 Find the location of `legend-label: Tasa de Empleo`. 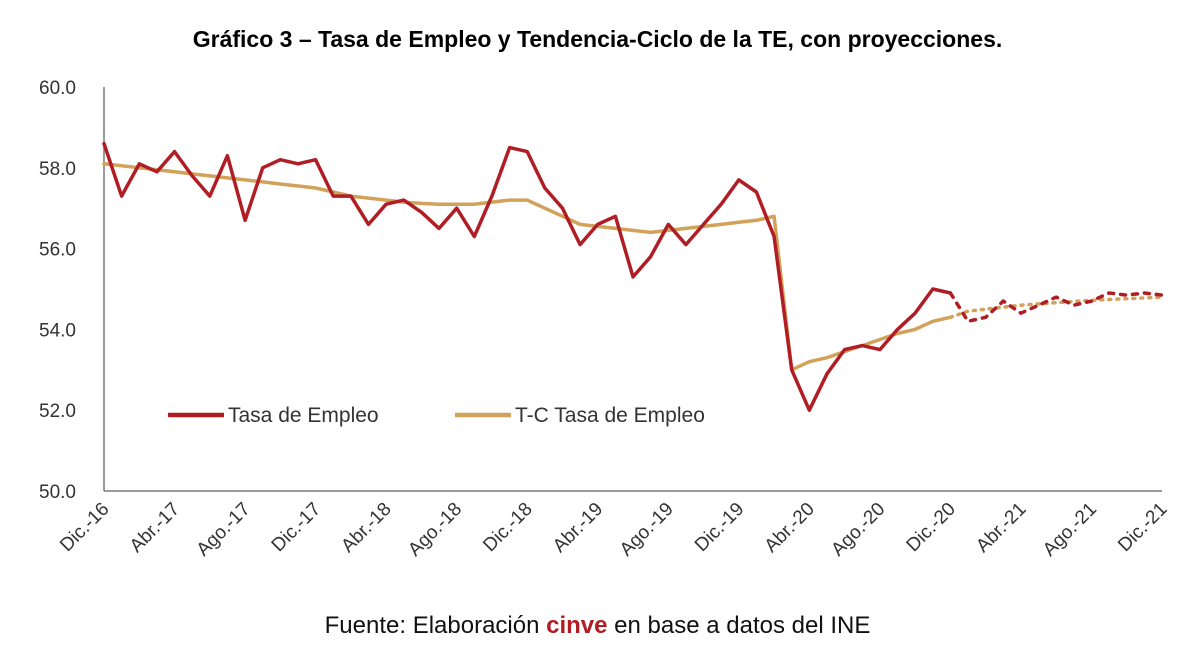

legend-label: Tasa de Empleo is located at coordinates (303, 415).